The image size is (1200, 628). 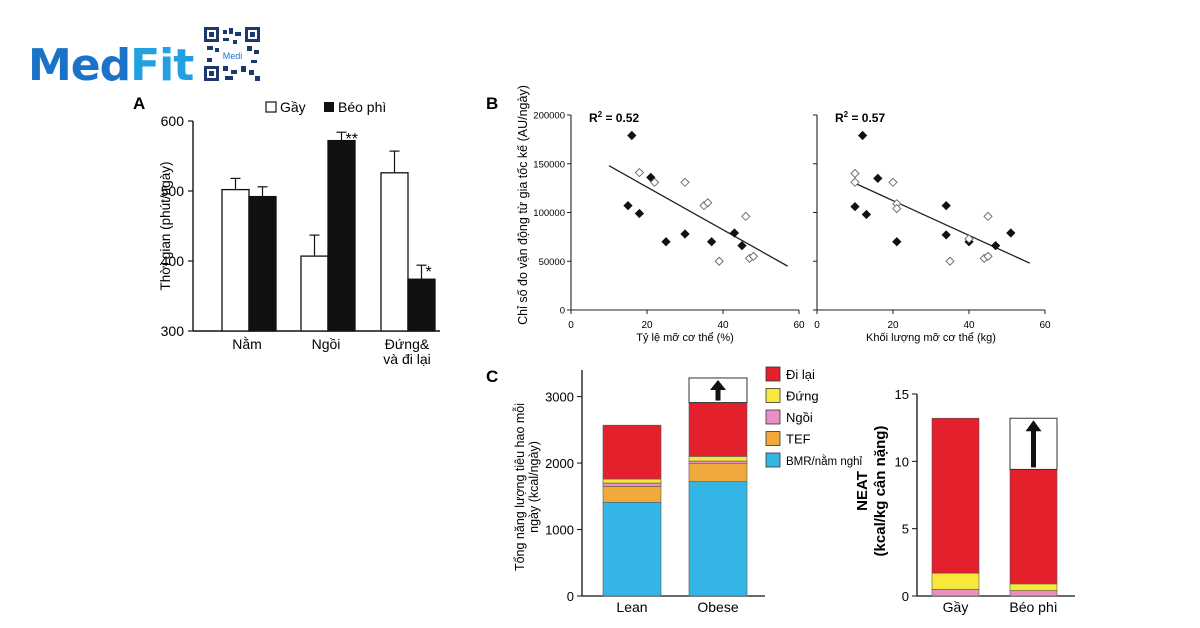 What do you see at coordinates (139, 103) in the screenshot?
I see `panel-label-a: A` at bounding box center [139, 103].